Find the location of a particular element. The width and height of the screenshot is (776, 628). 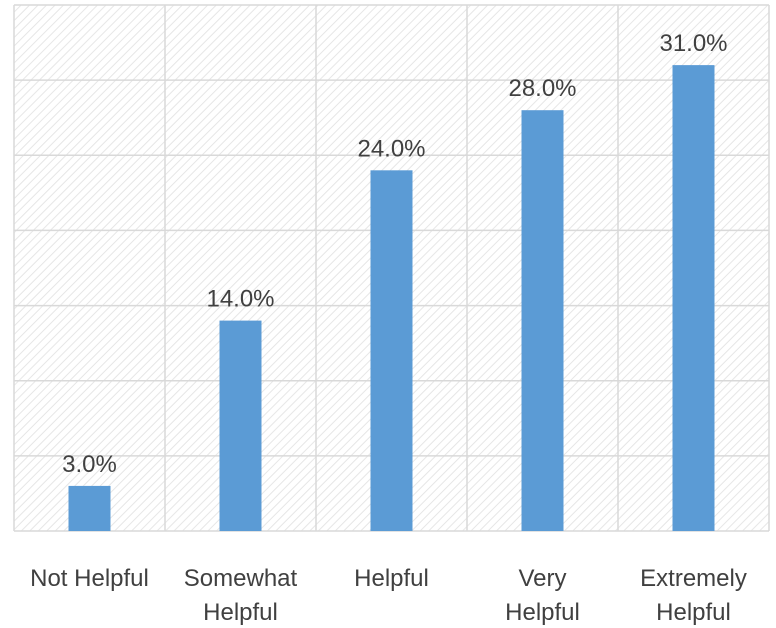

category-label-line: Somewhat is located at coordinates (241, 578).